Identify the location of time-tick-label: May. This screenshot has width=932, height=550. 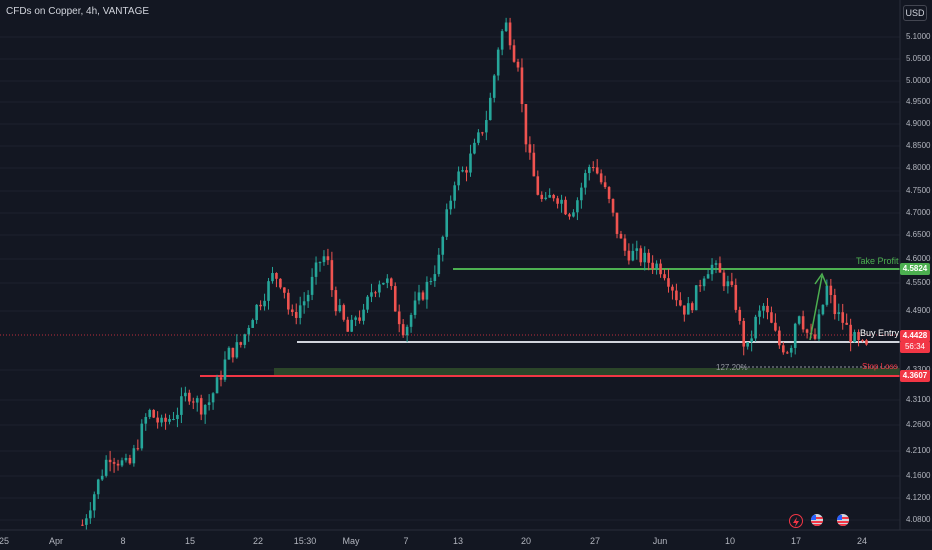
(351, 541).